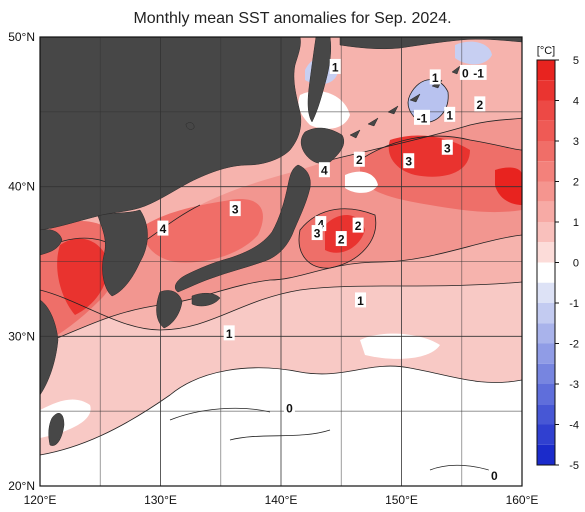 The width and height of the screenshot is (585, 512). I want to click on lon-tick-label: 150°E, so click(401, 500).